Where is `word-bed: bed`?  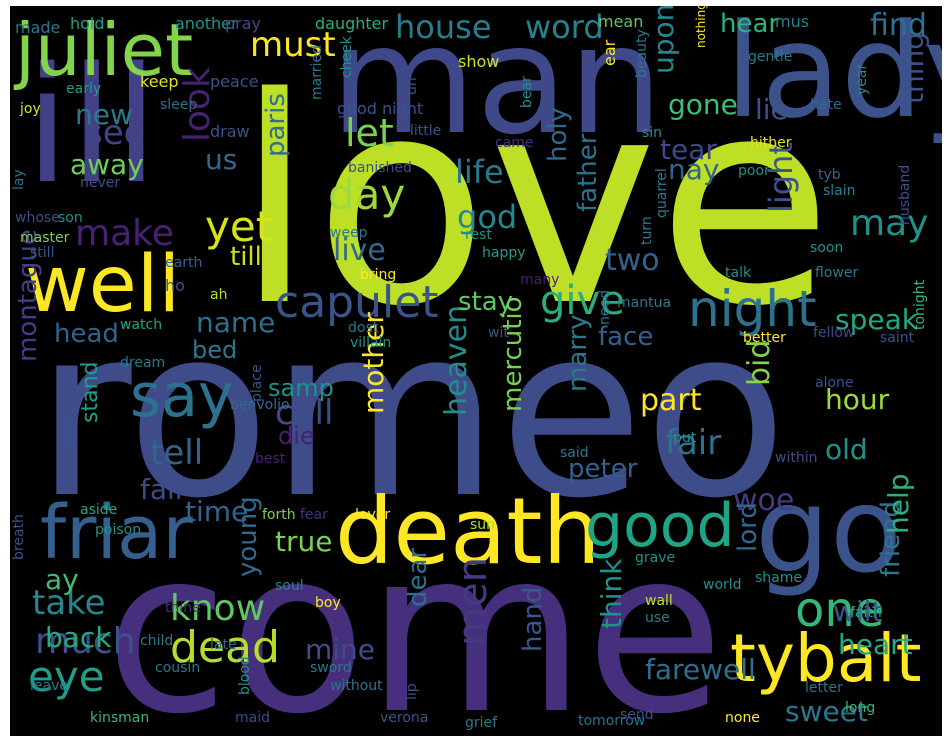
word-bed: bed is located at coordinates (215, 350).